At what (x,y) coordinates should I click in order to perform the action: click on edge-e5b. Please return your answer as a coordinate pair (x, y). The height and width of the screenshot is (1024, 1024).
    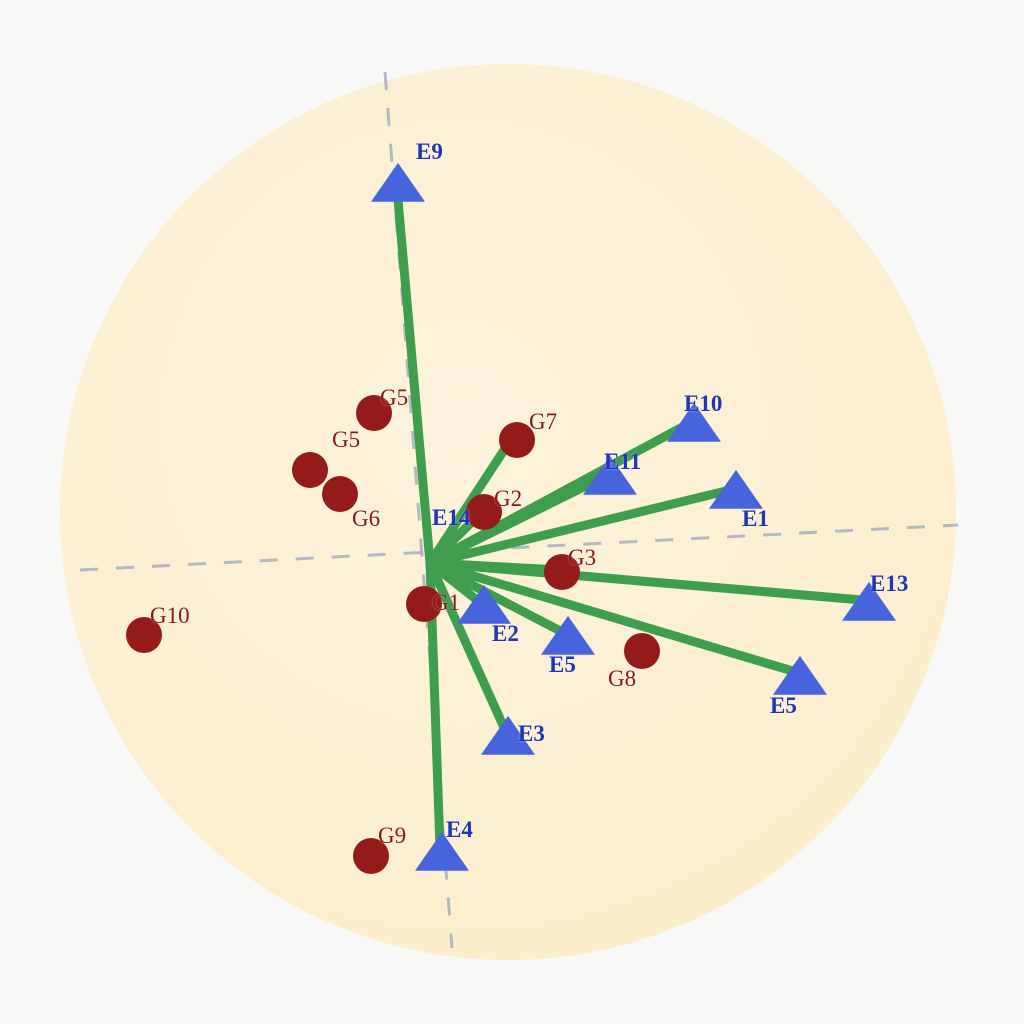
    Looking at the image, I should click on (498, 598).